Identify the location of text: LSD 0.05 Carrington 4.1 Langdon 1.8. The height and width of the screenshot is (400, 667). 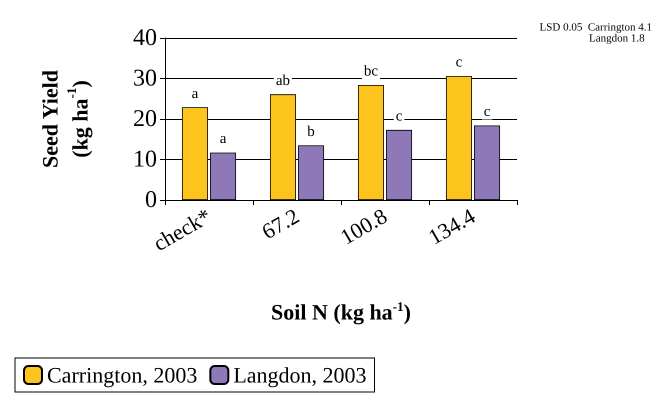
(596, 33).